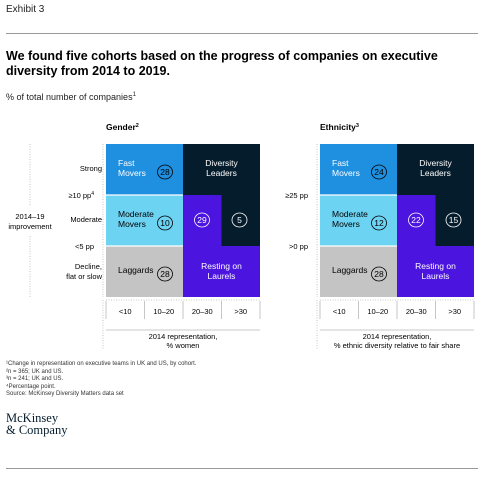  I want to click on chart-1-cell-fast-movers, so click(144, 169).